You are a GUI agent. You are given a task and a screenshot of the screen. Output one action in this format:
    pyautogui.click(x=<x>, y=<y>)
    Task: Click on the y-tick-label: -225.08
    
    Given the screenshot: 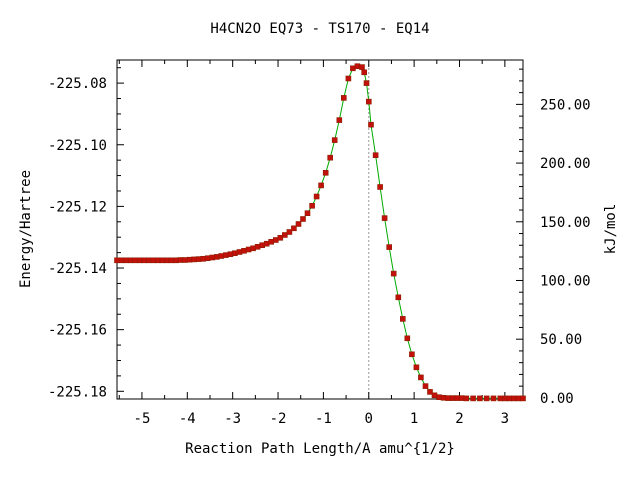 What is the action you would take?
    pyautogui.click(x=77, y=84)
    